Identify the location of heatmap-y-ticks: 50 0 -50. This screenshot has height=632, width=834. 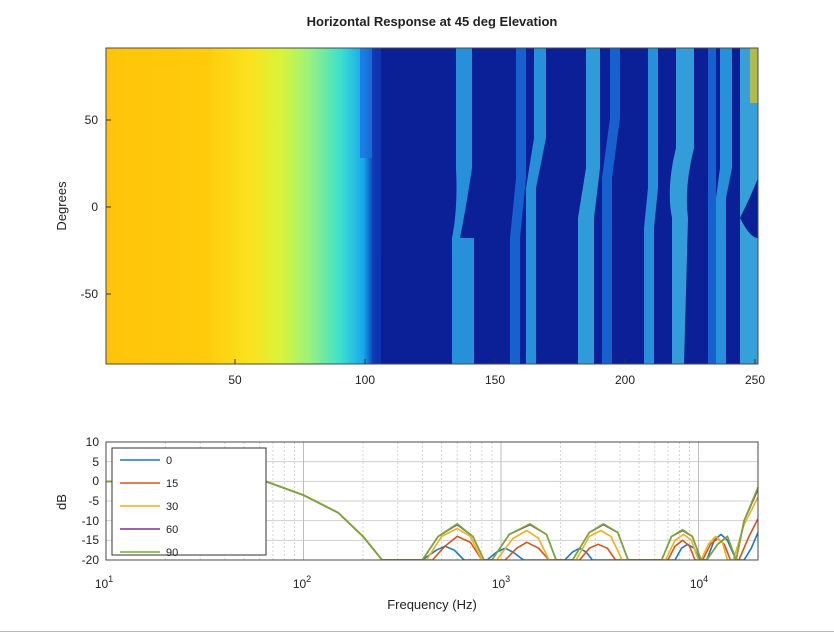
(96, 207).